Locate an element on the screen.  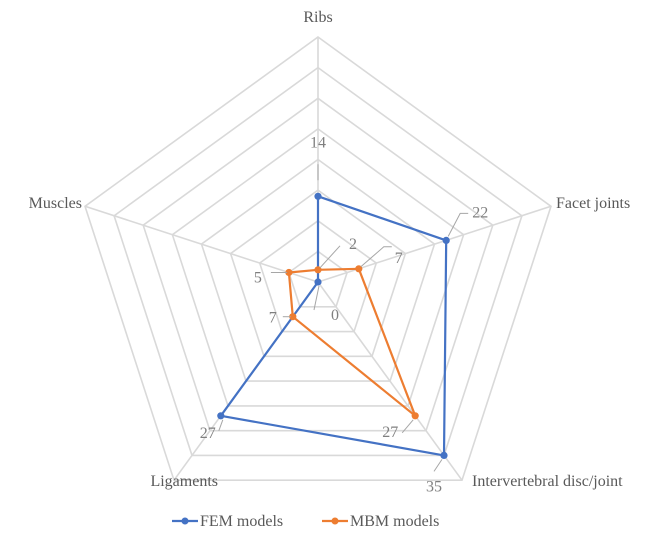
point-fem-models-ligaments is located at coordinates (221, 416).